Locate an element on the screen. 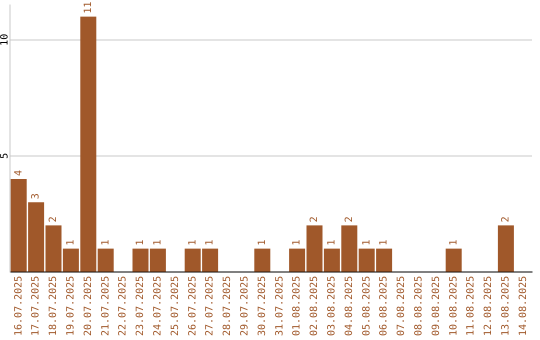  x-tick-label: 03.08.2025 is located at coordinates (332, 306).